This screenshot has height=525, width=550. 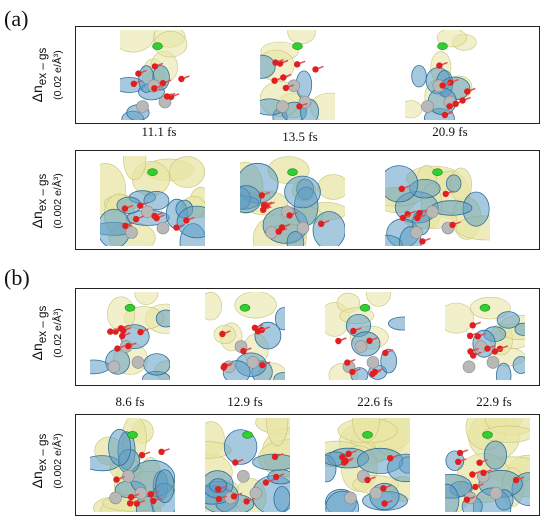 I want to click on time-label-b-1: 8.6 fs, so click(x=130, y=401).